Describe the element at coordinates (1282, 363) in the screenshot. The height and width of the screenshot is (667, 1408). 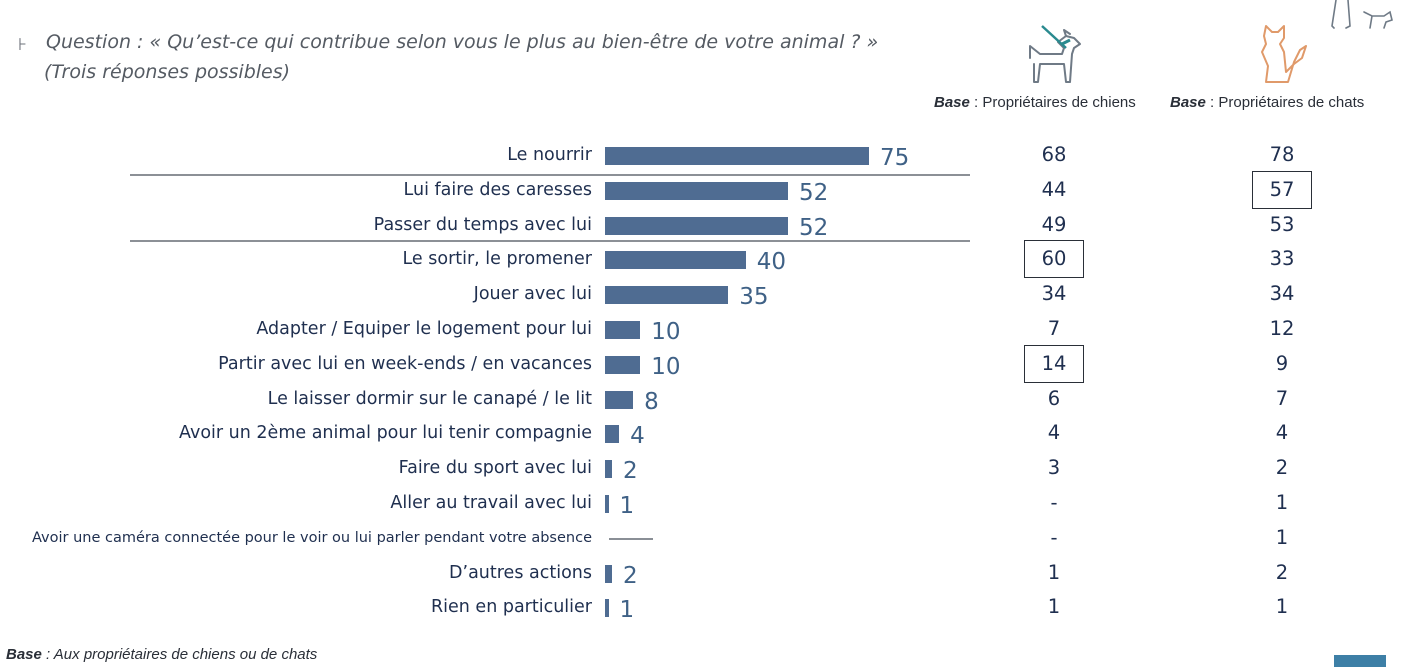
I see `cats-value: 9` at that location.